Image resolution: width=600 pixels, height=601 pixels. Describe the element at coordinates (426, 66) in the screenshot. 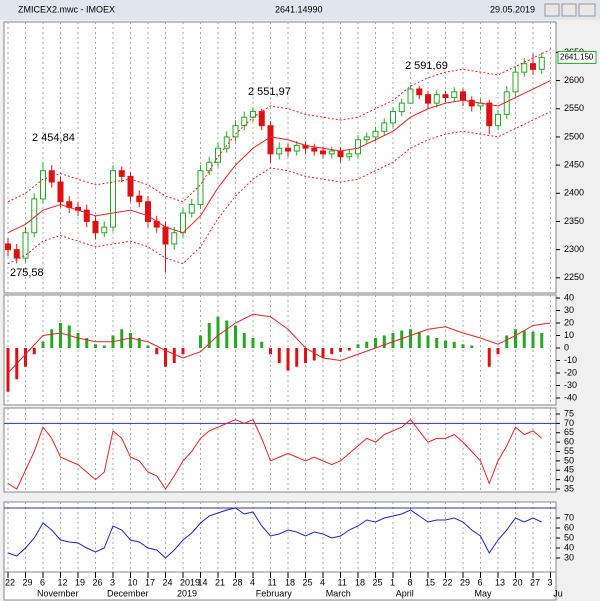

I see `peak-annotation: 2 591,69` at that location.